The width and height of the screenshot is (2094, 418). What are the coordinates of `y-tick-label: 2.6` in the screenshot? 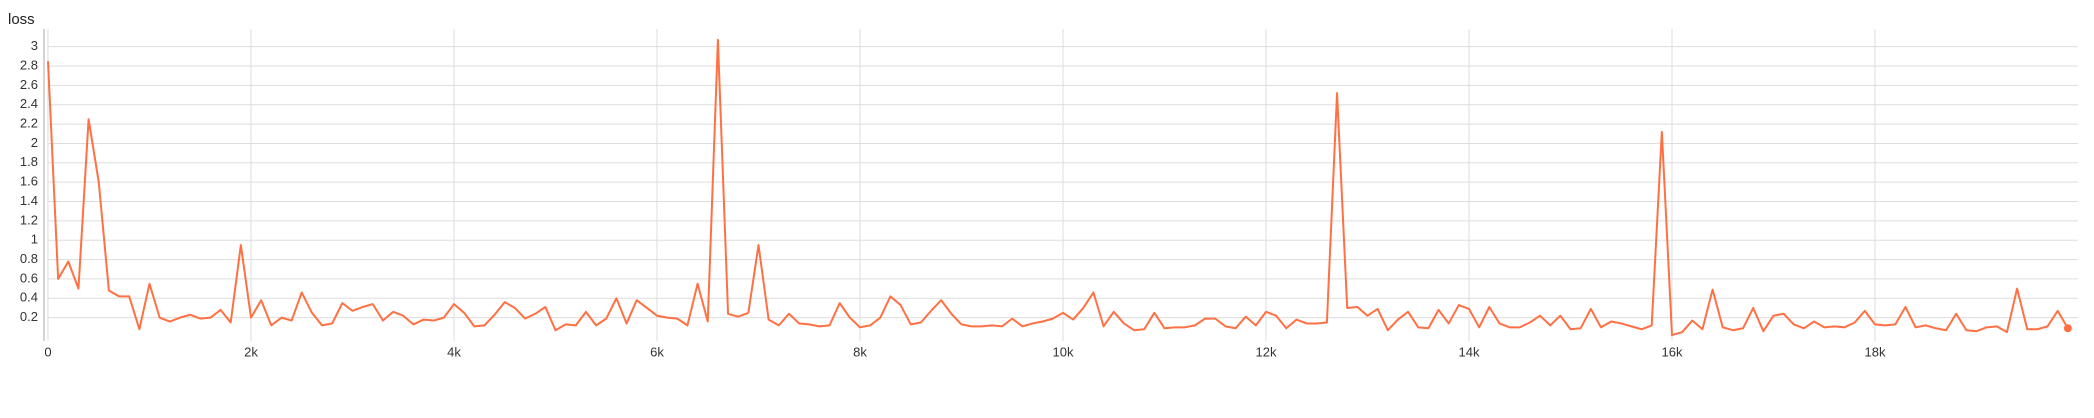 It's located at (29, 84).